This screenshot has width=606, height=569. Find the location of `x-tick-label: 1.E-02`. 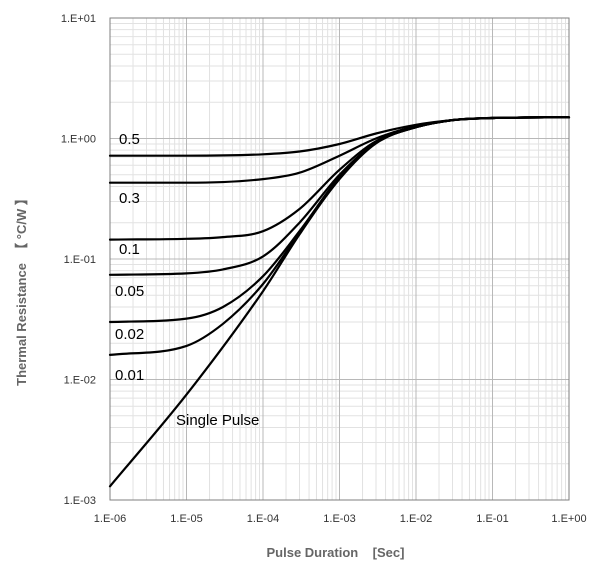

x-tick-label: 1.E-02 is located at coordinates (416, 519).